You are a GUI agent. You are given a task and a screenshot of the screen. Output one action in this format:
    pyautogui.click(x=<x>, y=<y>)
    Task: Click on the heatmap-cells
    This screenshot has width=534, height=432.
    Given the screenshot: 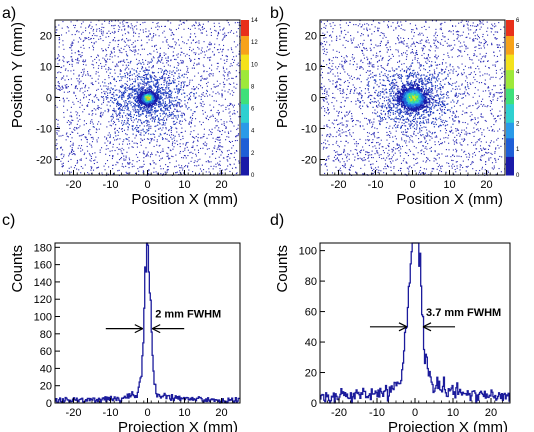 What is the action you would take?
    pyautogui.click(x=413, y=98)
    